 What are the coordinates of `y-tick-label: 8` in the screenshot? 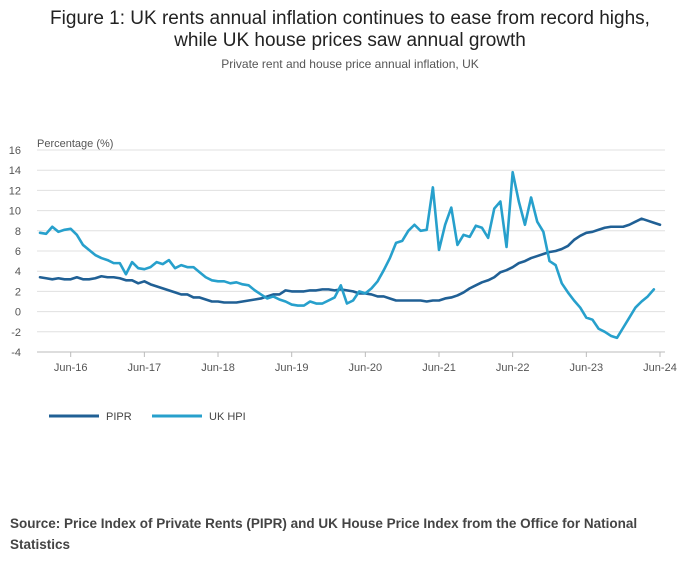 It's located at (18, 232).